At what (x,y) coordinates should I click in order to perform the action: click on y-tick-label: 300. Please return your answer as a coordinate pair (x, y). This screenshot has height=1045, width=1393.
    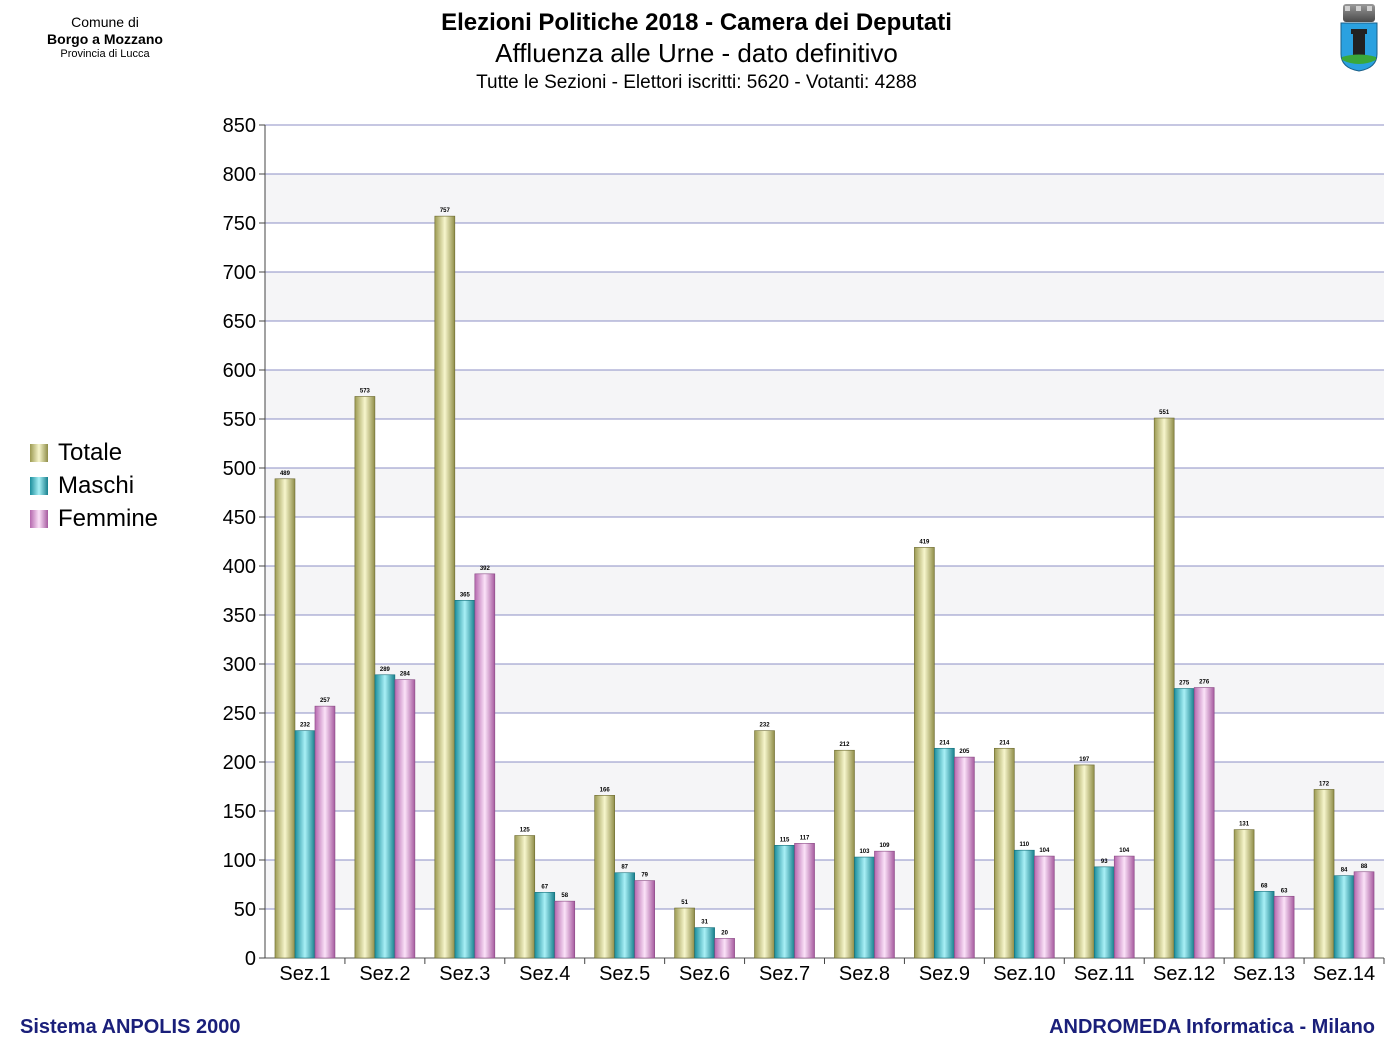
    Looking at the image, I should click on (239, 665).